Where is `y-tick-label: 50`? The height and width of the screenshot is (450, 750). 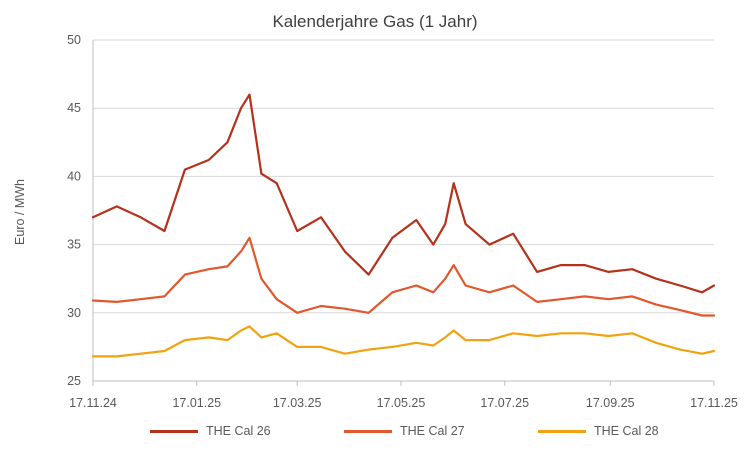
y-tick-label: 50 is located at coordinates (74, 40).